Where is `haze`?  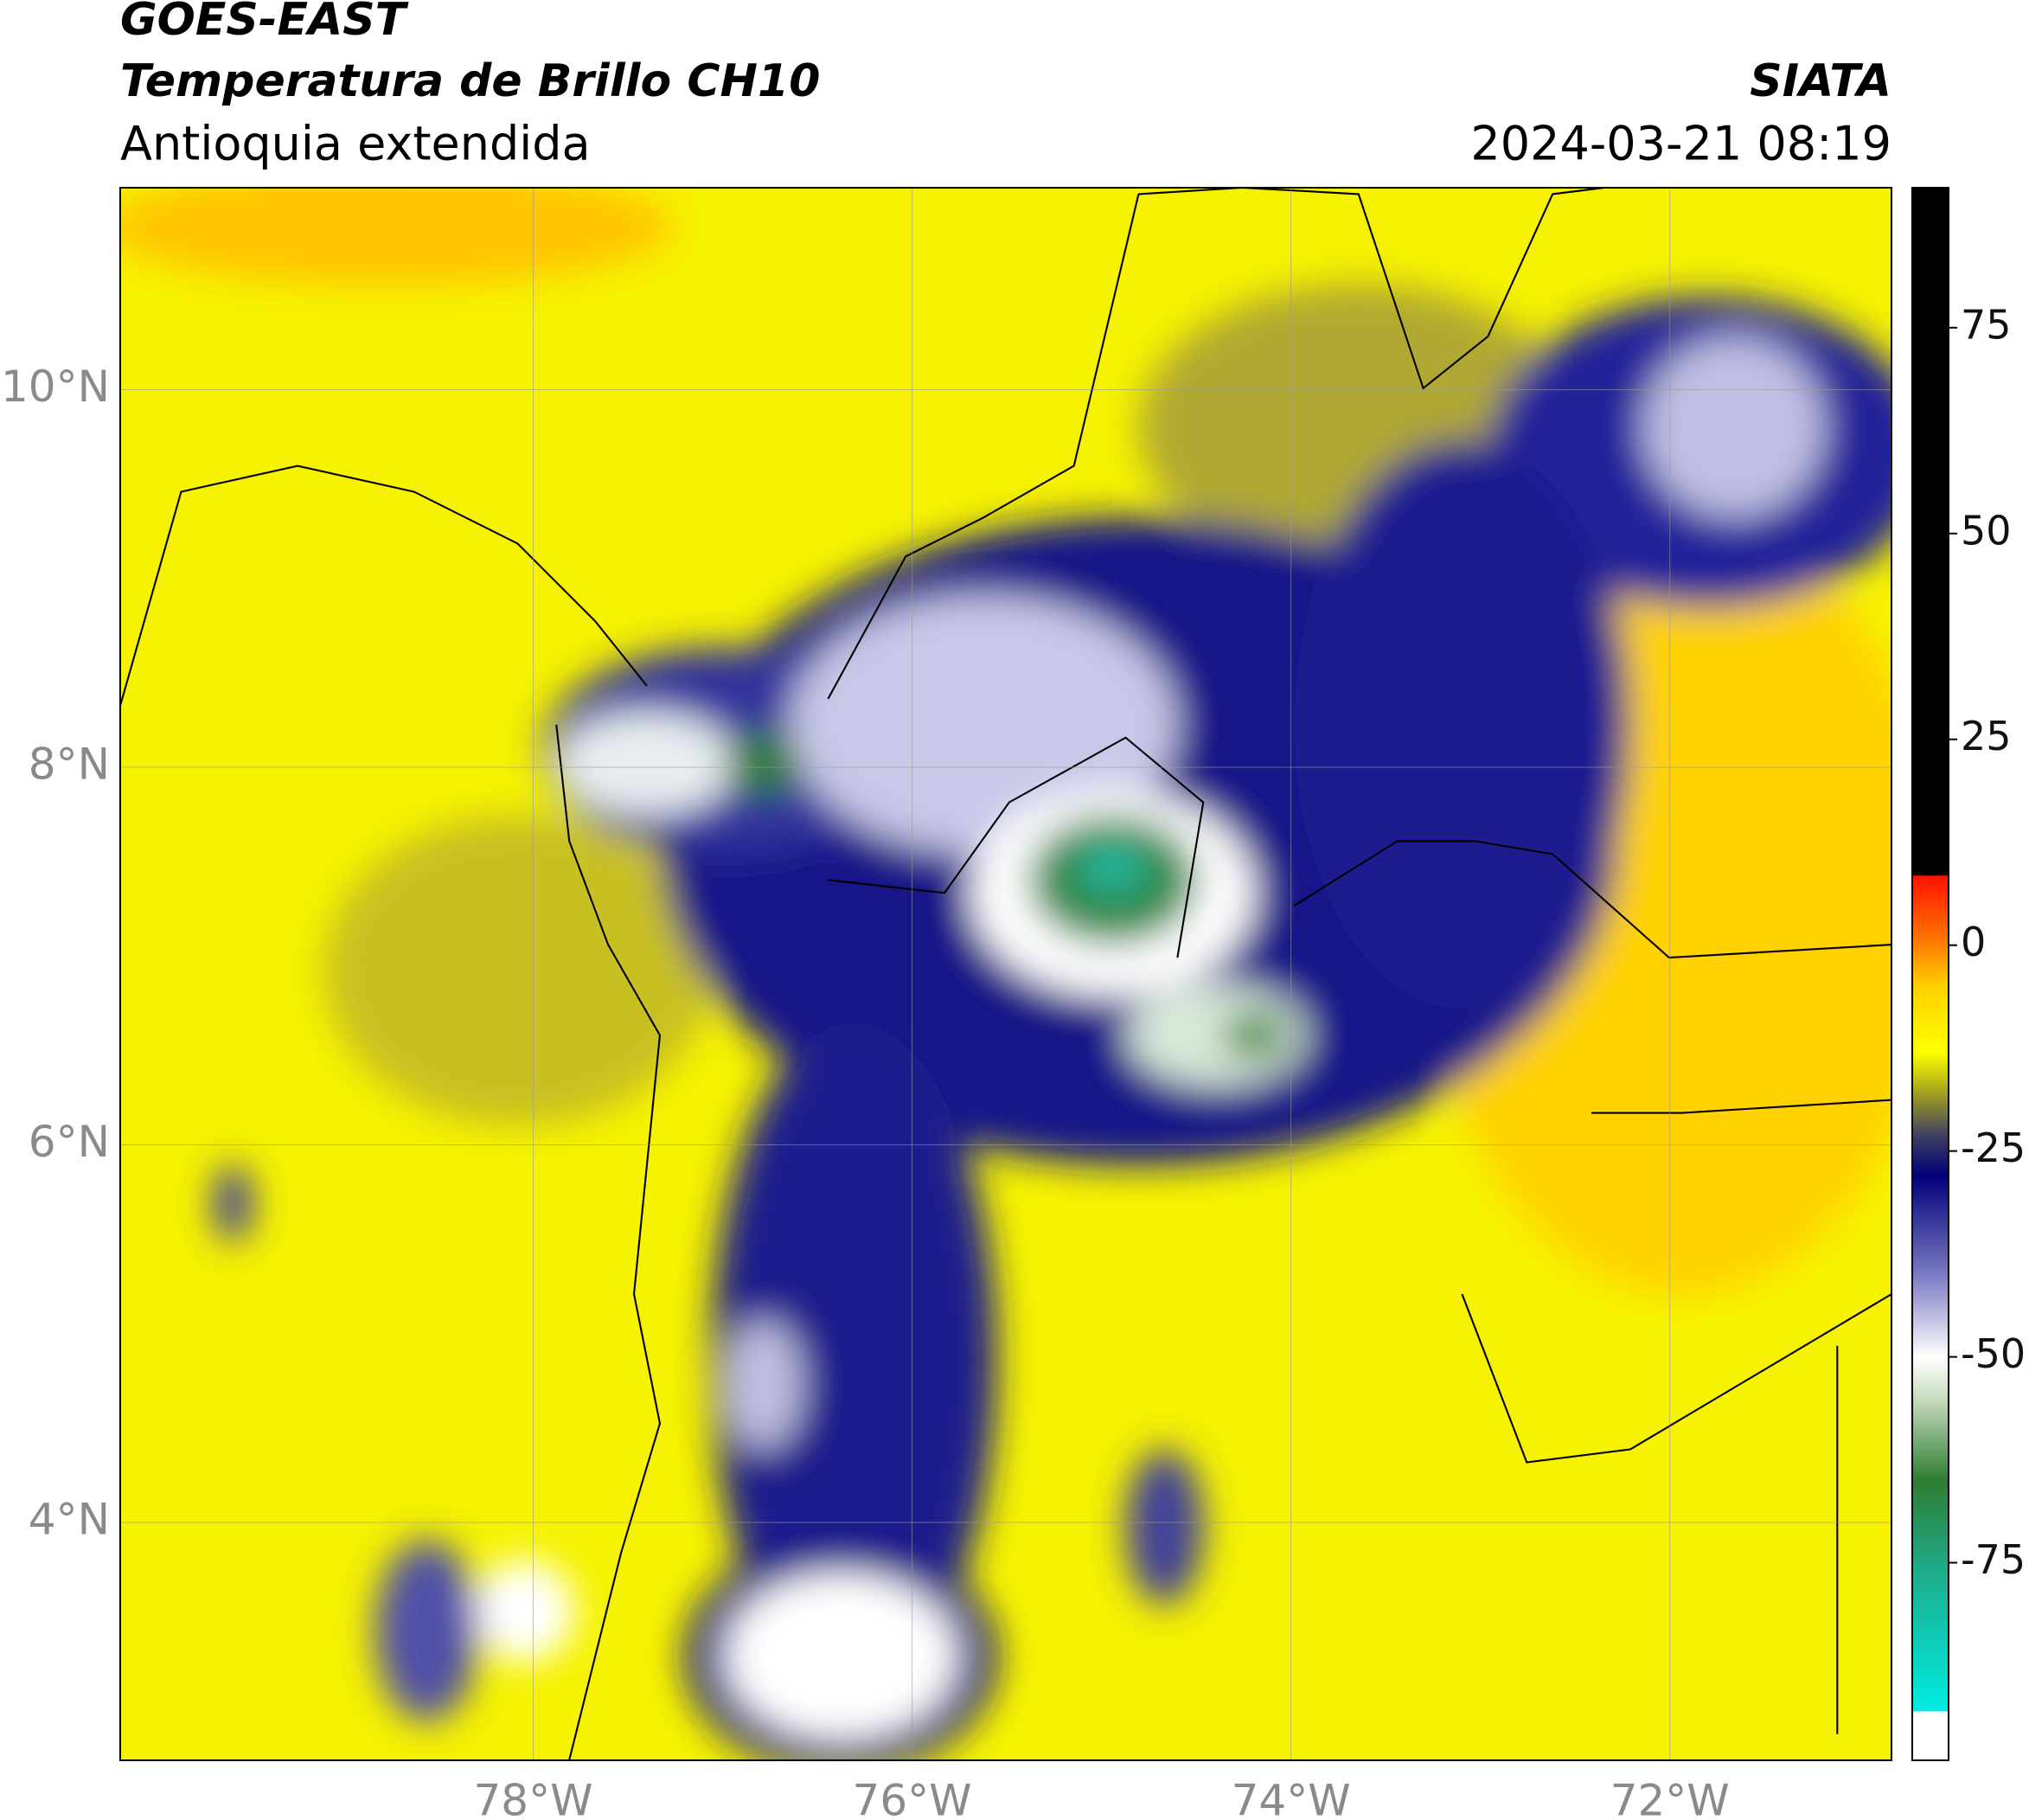 haze is located at coordinates (517, 970).